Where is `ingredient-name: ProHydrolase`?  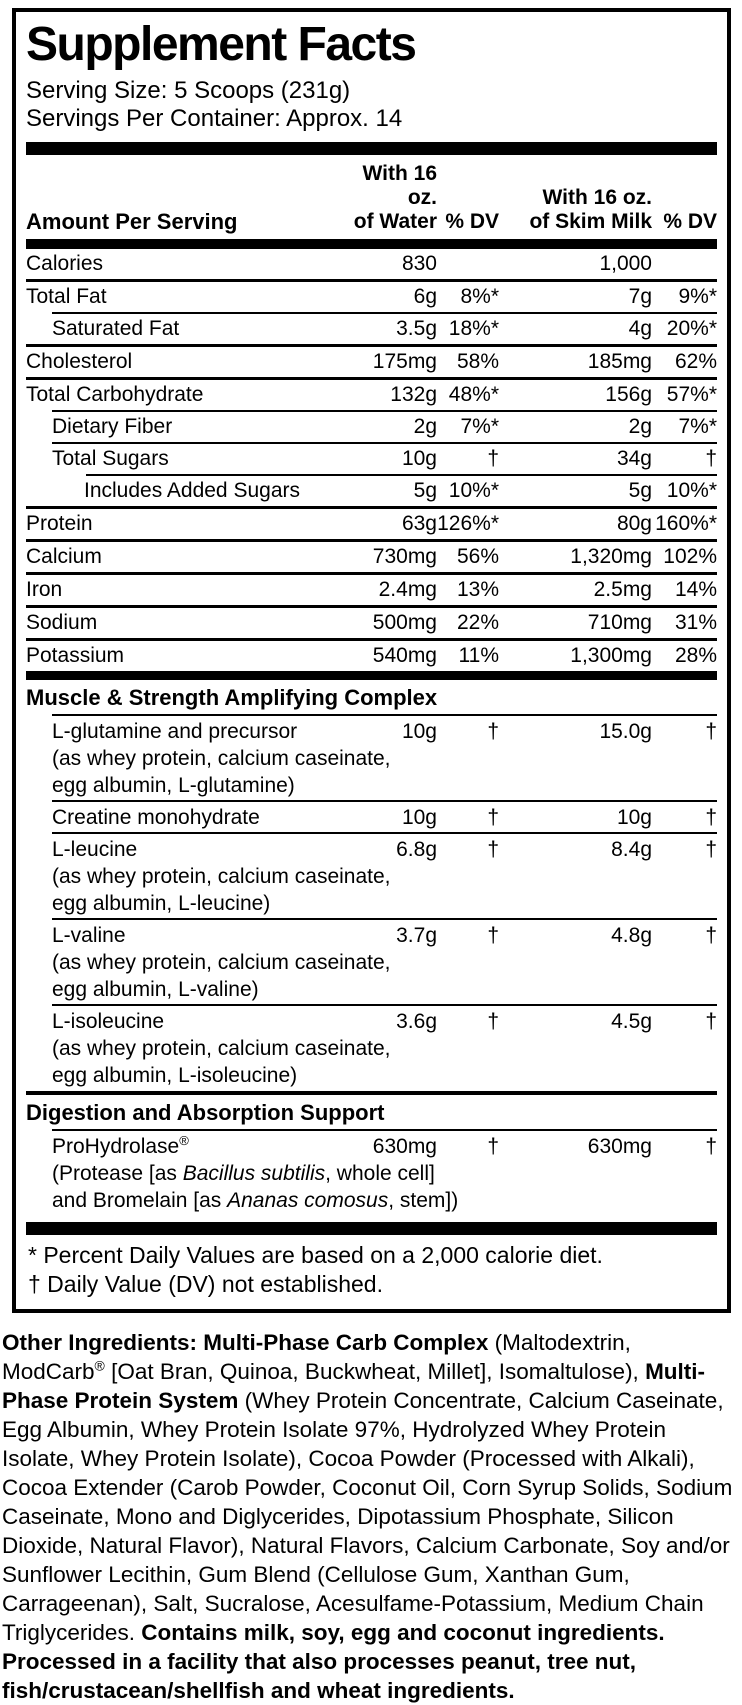 ingredient-name: ProHydrolase is located at coordinates (116, 1146).